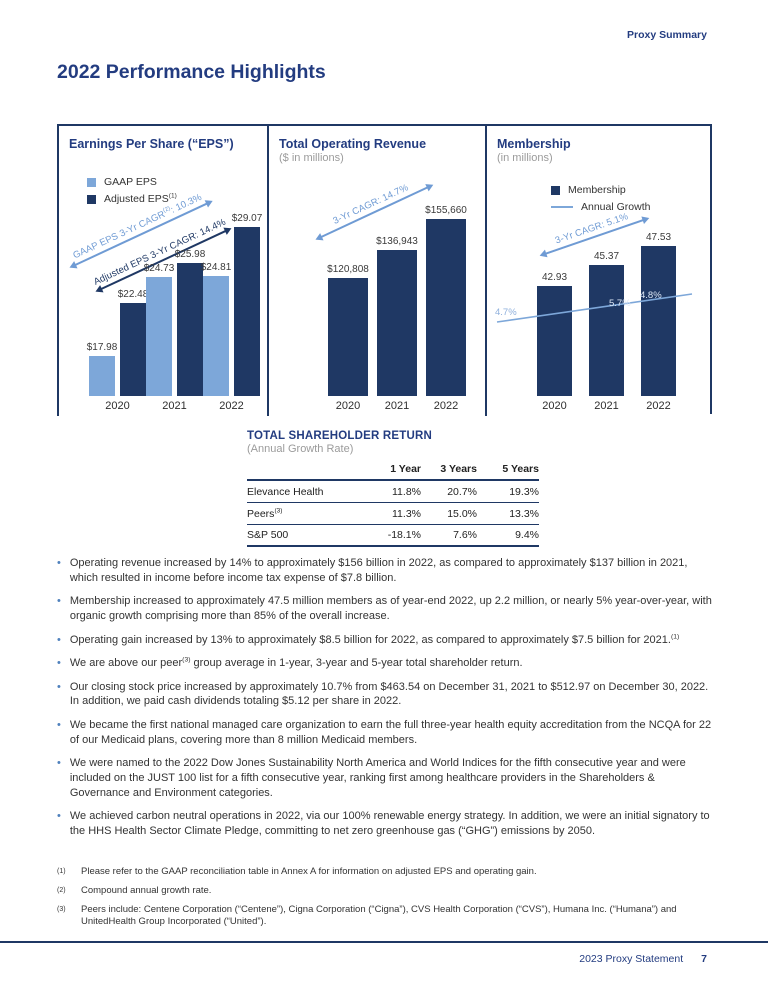  I want to click on tsr-header-row: 1 Year 3 Years 5 Years, so click(393, 472).